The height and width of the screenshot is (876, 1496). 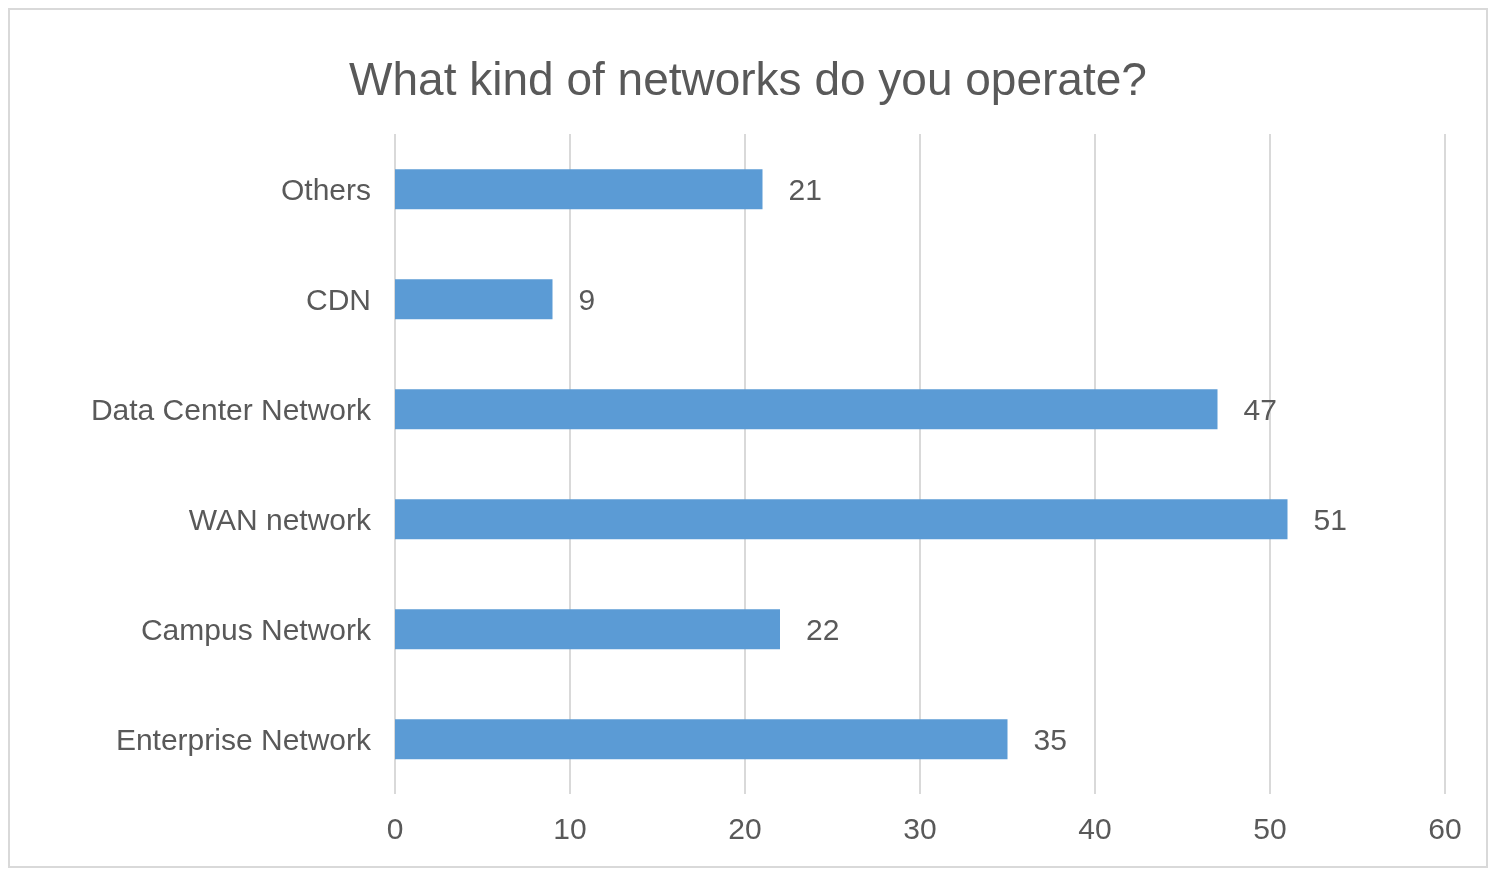 I want to click on x-tick-label: 40, so click(x=1095, y=829).